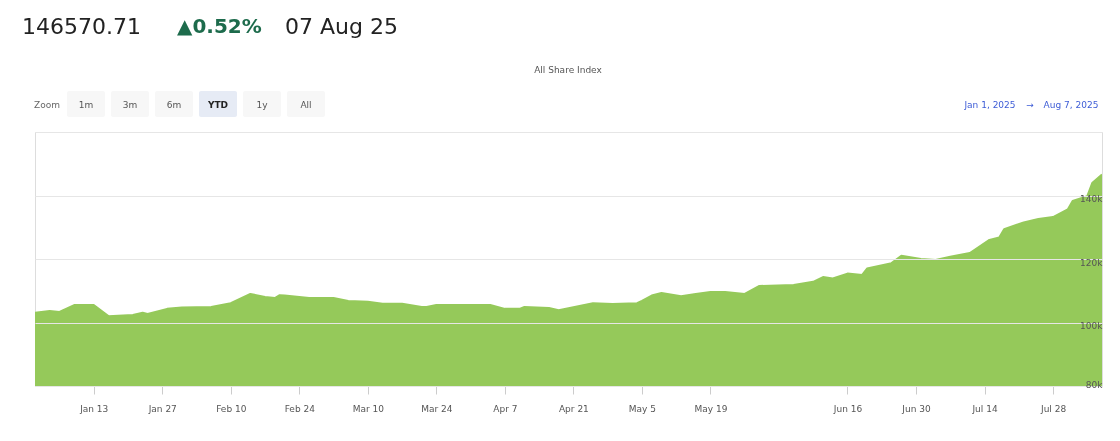  I want to click on x-tick-label: May 5, so click(642, 408).